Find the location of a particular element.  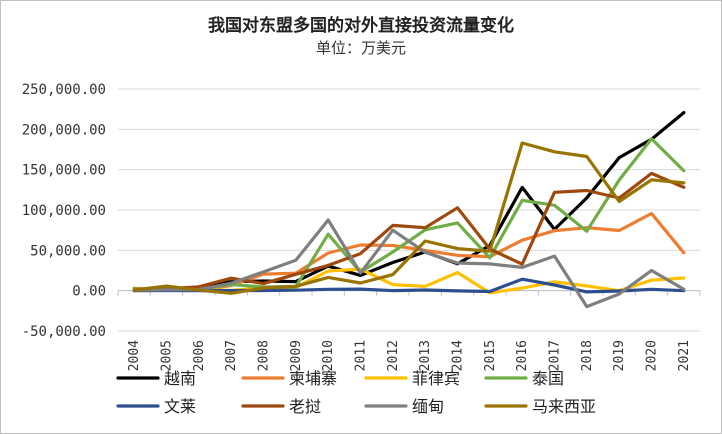

legend-label: 文莱 is located at coordinates (180, 406).